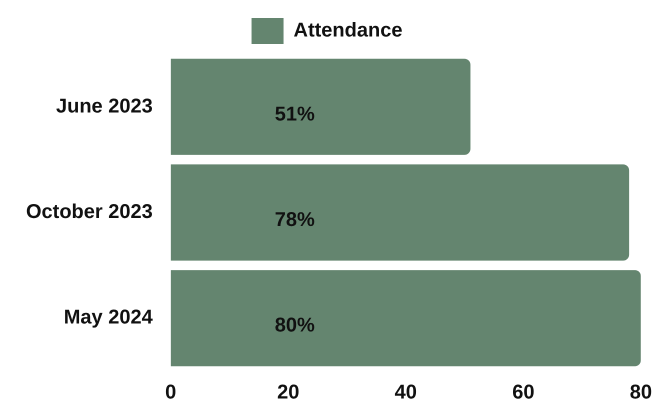 The height and width of the screenshot is (419, 662). I want to click on y-tick-label: June 2023, so click(104, 106).